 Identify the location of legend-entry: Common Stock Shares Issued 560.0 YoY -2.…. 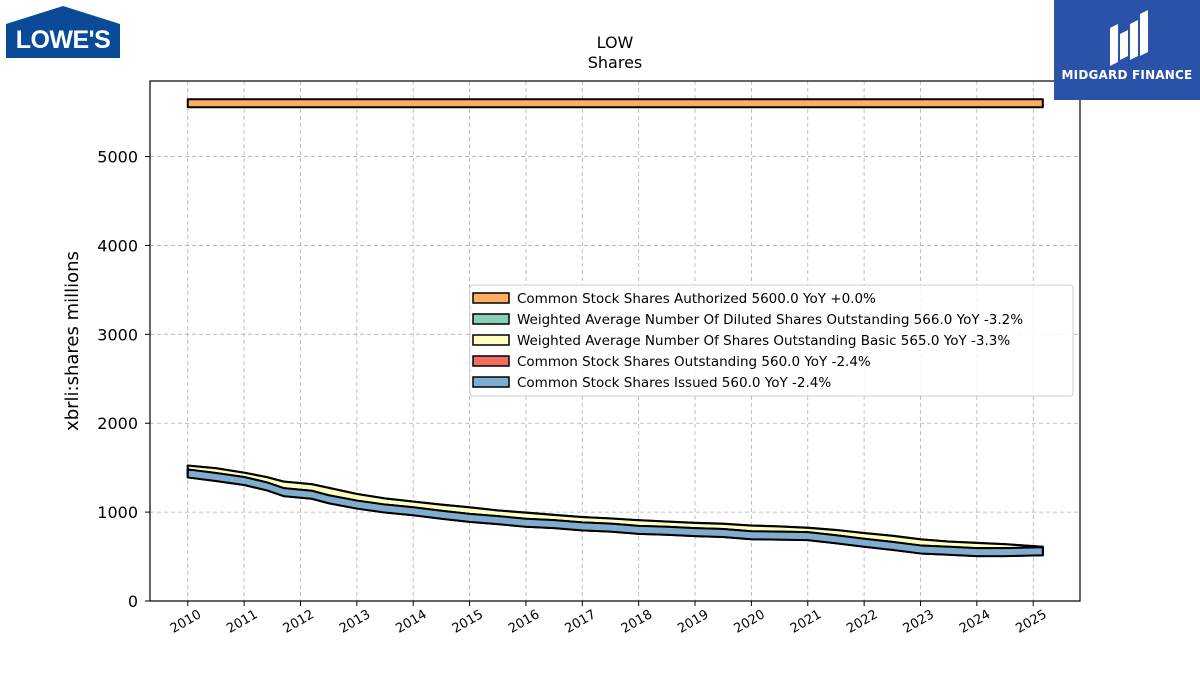
(674, 383).